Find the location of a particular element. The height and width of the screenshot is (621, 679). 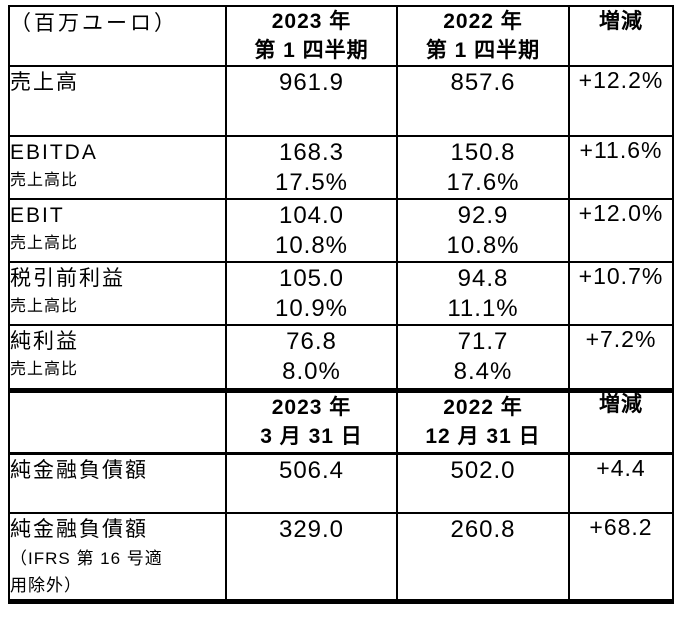

change-value: +11.6% is located at coordinates (621, 167).